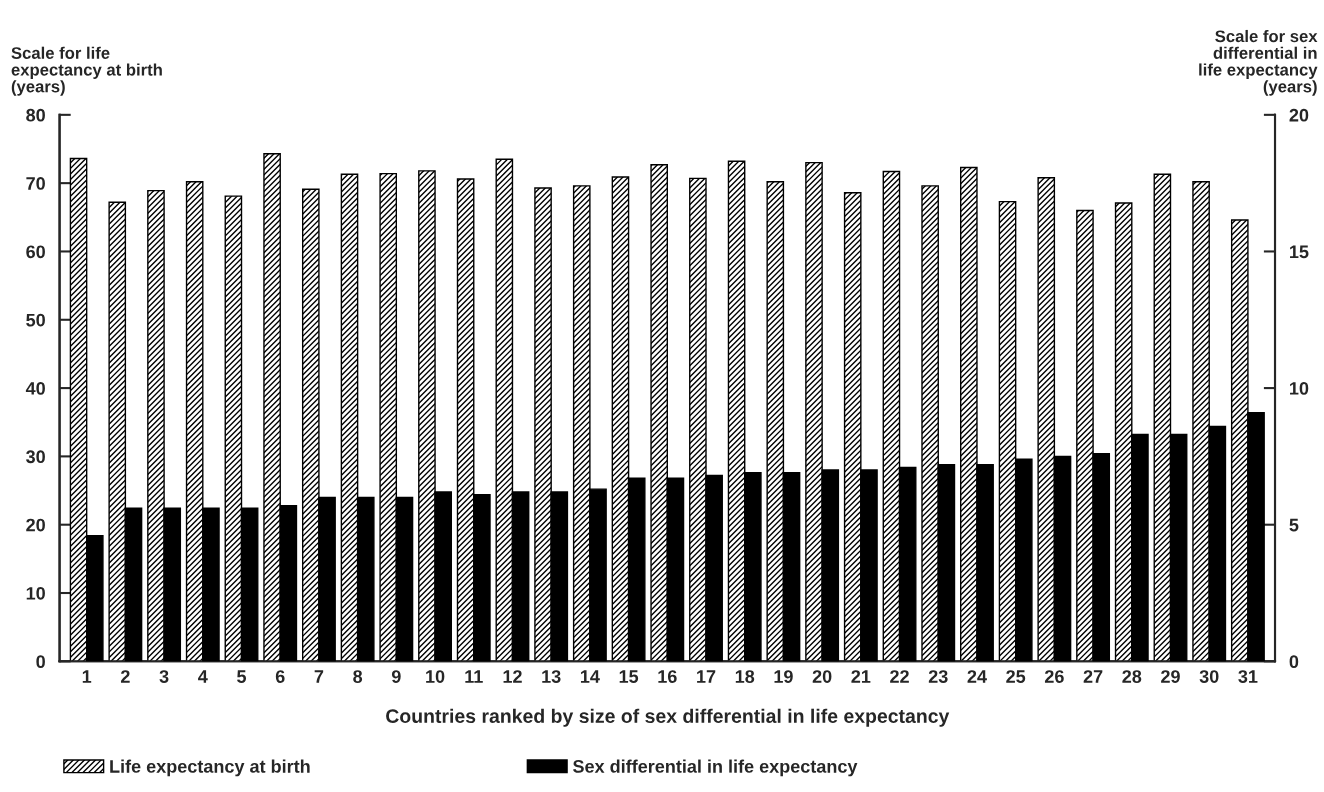 This screenshot has height=792, width=1324. I want to click on y2-tick-label: 0, so click(1294, 662).